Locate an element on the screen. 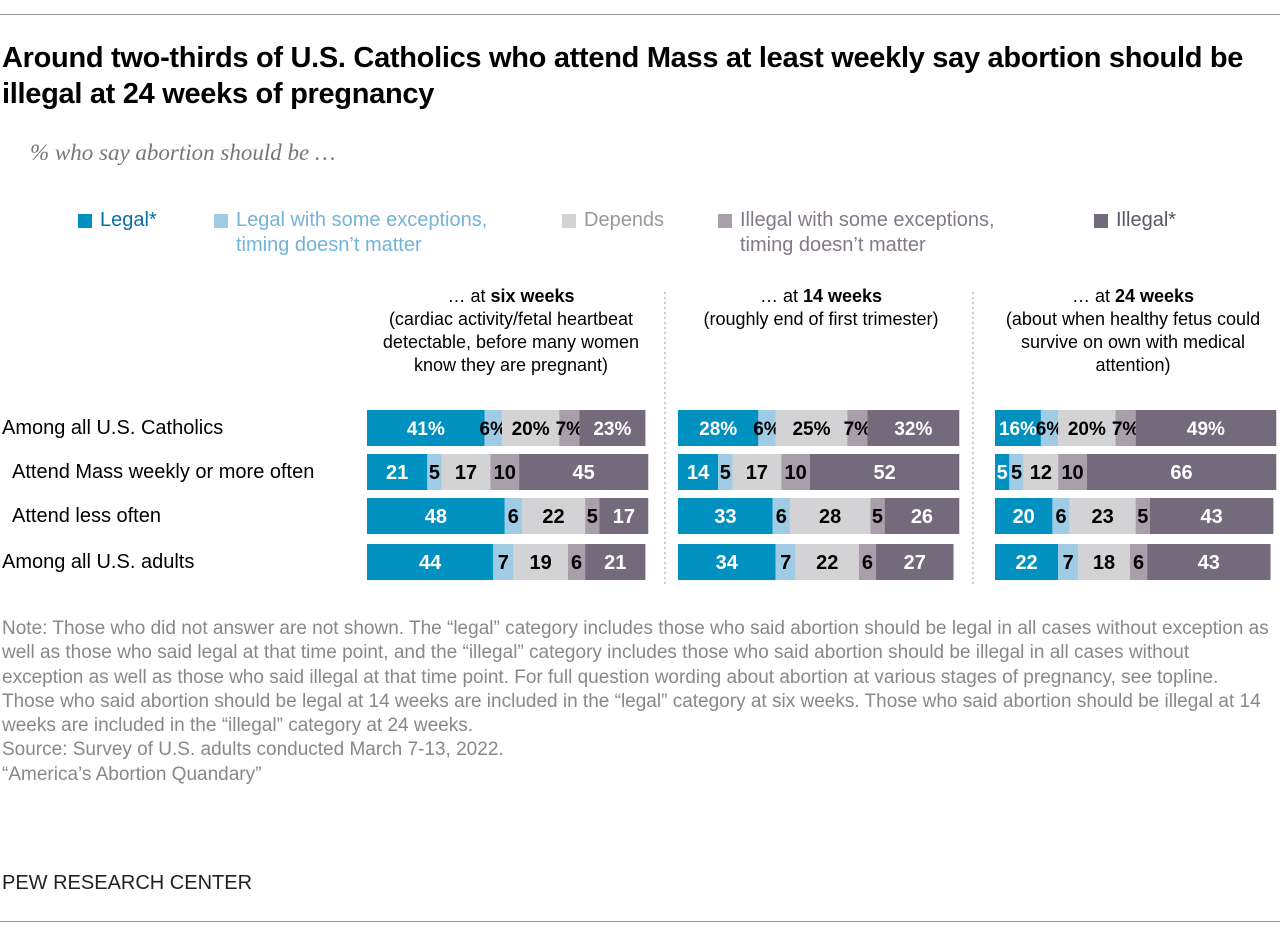  data-label: 17 is located at coordinates (624, 517).